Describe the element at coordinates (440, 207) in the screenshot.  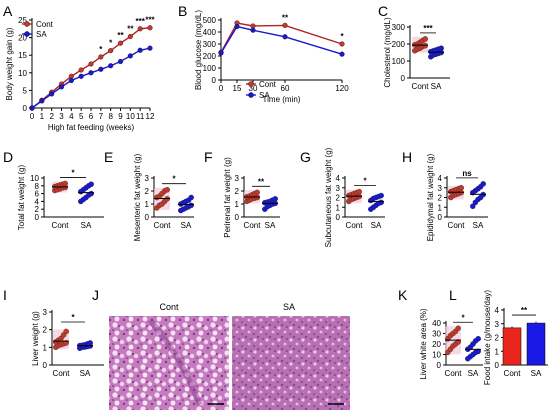
I see `y-tick-label: 1` at that location.